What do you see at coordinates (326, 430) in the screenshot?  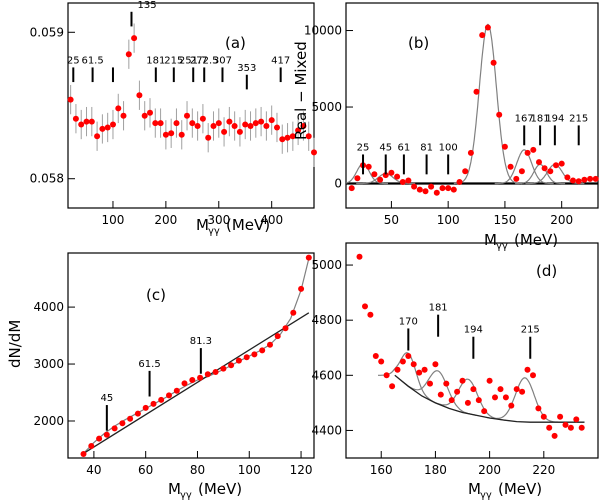 I see `y-tick-label: 4400` at bounding box center [326, 430].